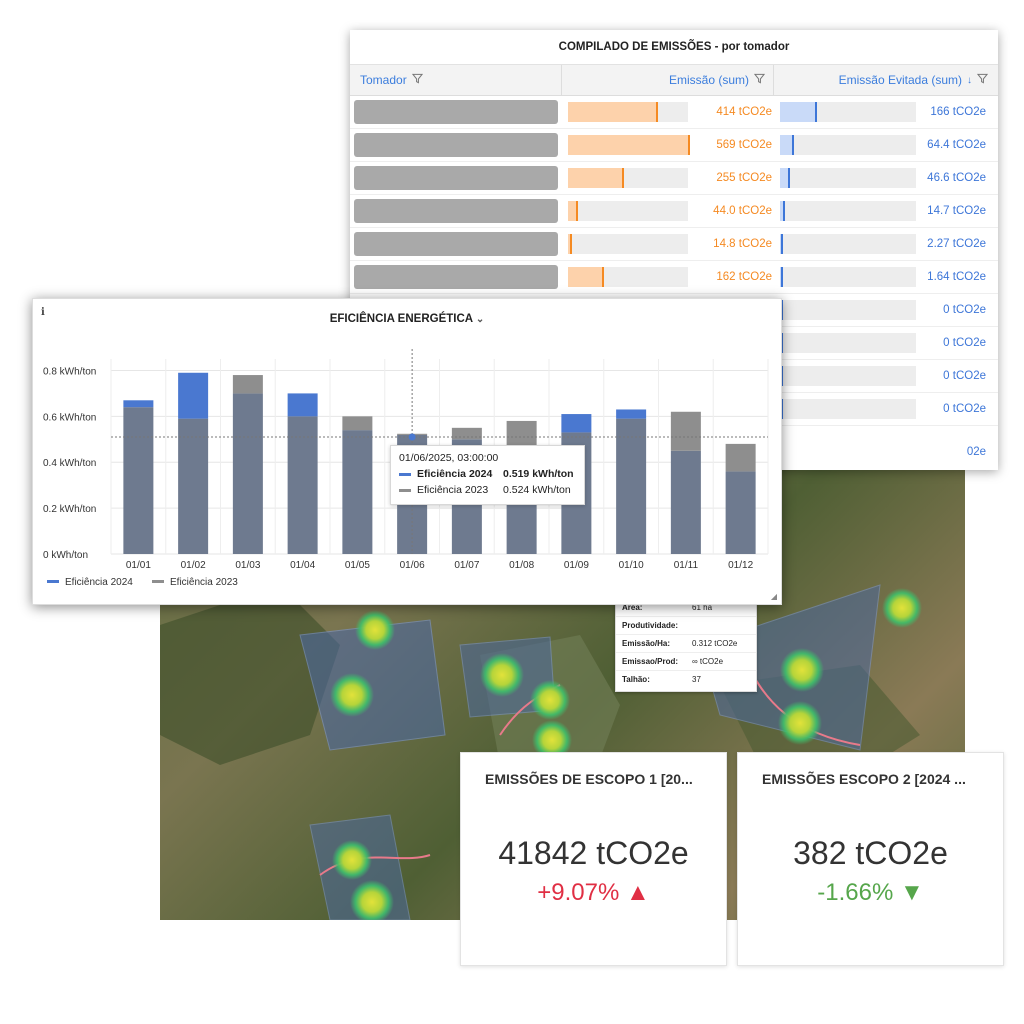 Image resolution: width=1024 pixels, height=1024 pixels. Describe the element at coordinates (466, 565) in the screenshot. I see `x-tick-label: 01/07` at that location.